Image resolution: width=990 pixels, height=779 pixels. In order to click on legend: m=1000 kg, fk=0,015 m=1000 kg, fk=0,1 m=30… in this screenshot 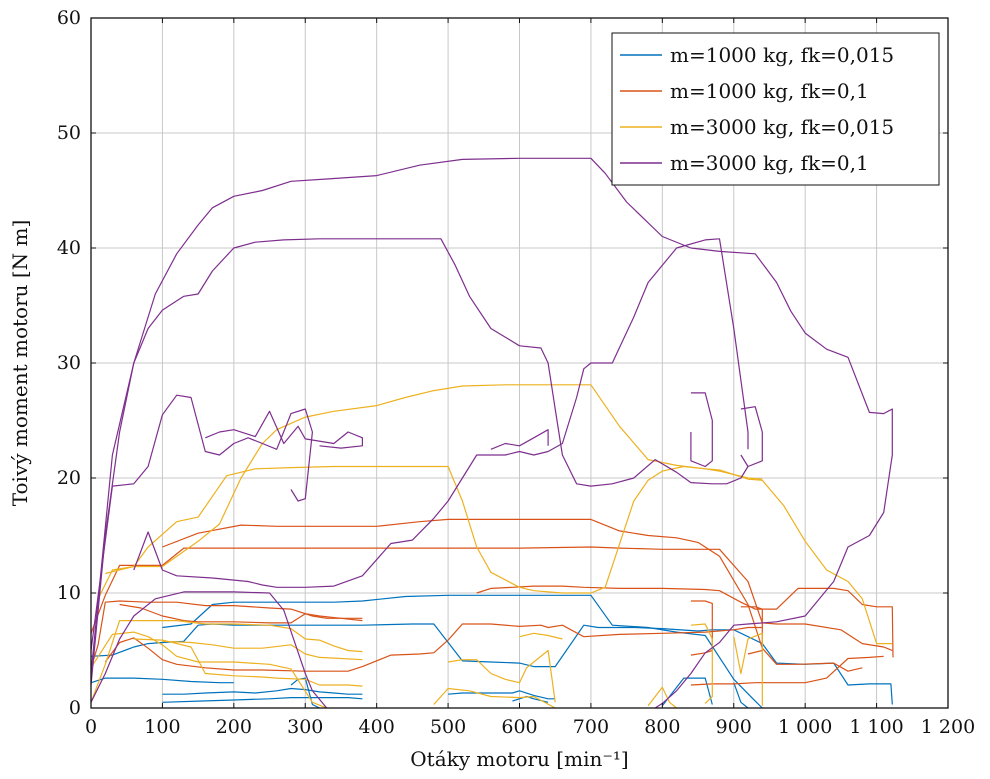, I will do `click(775, 109)`.